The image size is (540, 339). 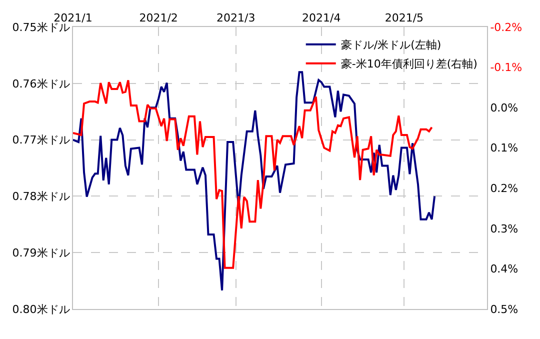 What do you see at coordinates (41, 253) in the screenshot?
I see `y-tick-label: 0.79米ドル` at bounding box center [41, 253].